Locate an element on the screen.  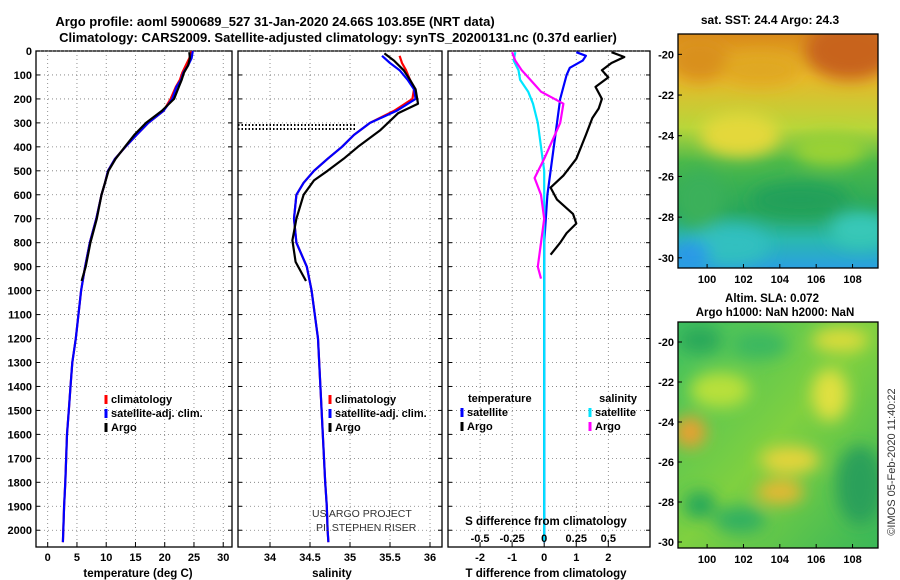
depth-tick-label: 1400 is located at coordinates (20, 387).